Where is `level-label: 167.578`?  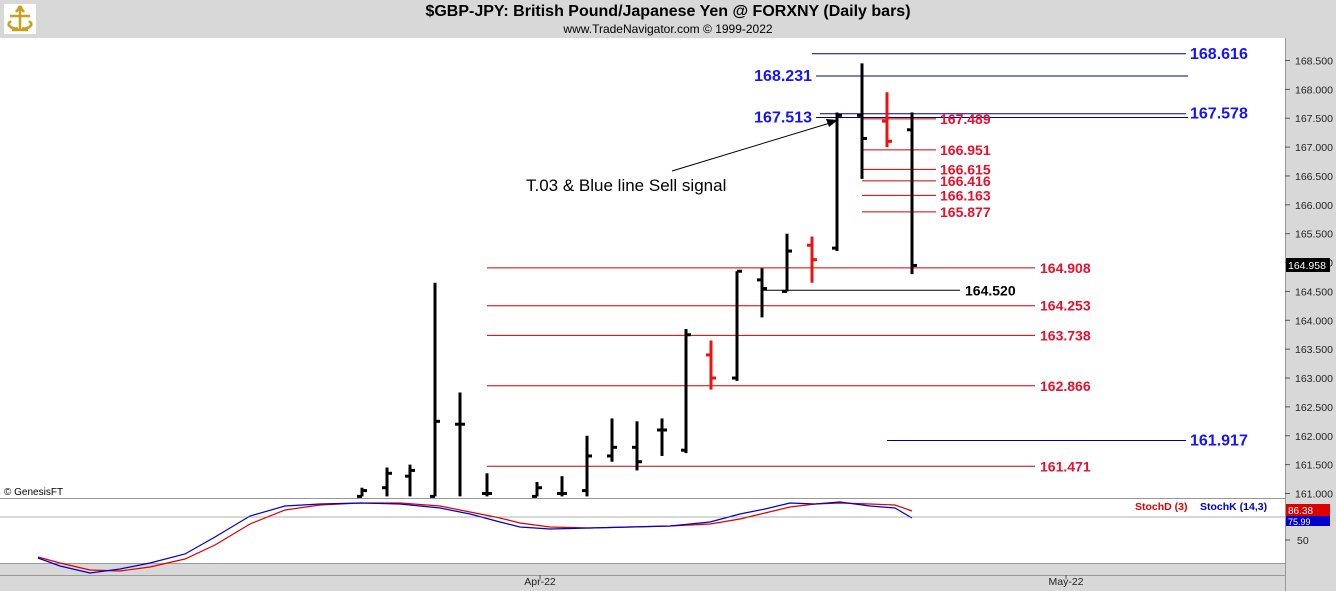 level-label: 167.578 is located at coordinates (1219, 114).